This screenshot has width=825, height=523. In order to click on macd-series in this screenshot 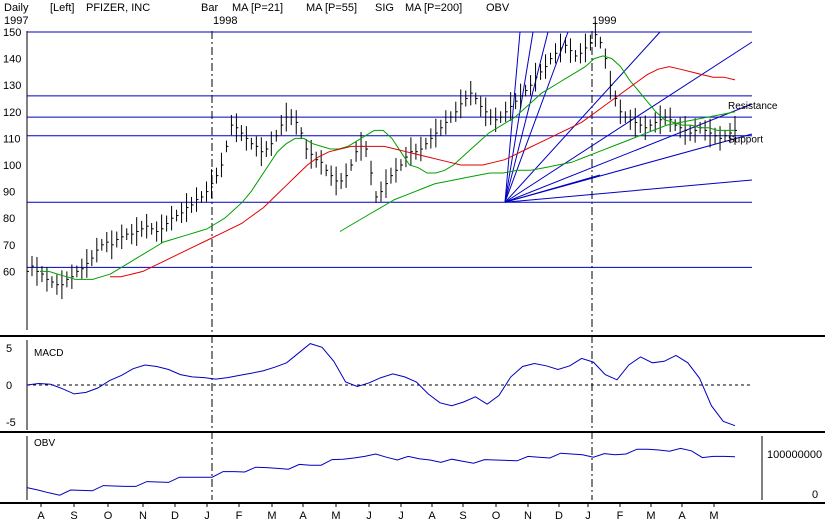, I will do `click(381, 385)`.